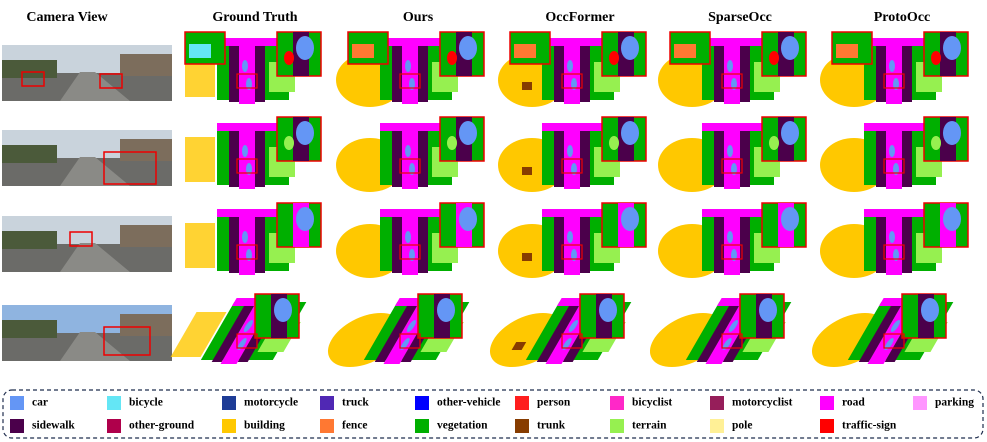 The width and height of the screenshot is (987, 442). Describe the element at coordinates (418, 17) in the screenshot. I see `column-header: Ours` at that location.